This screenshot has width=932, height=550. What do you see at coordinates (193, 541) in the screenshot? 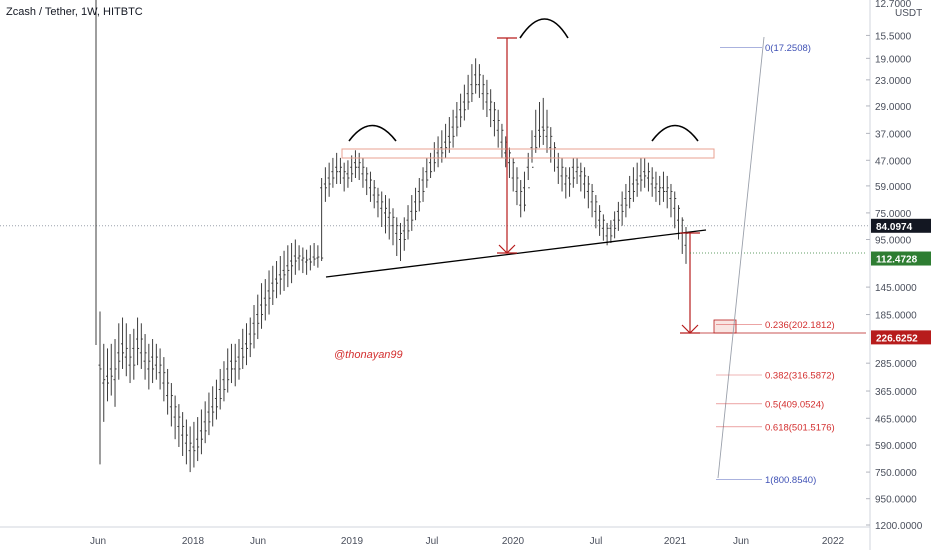
I see `time-tick: 2018` at bounding box center [193, 541].